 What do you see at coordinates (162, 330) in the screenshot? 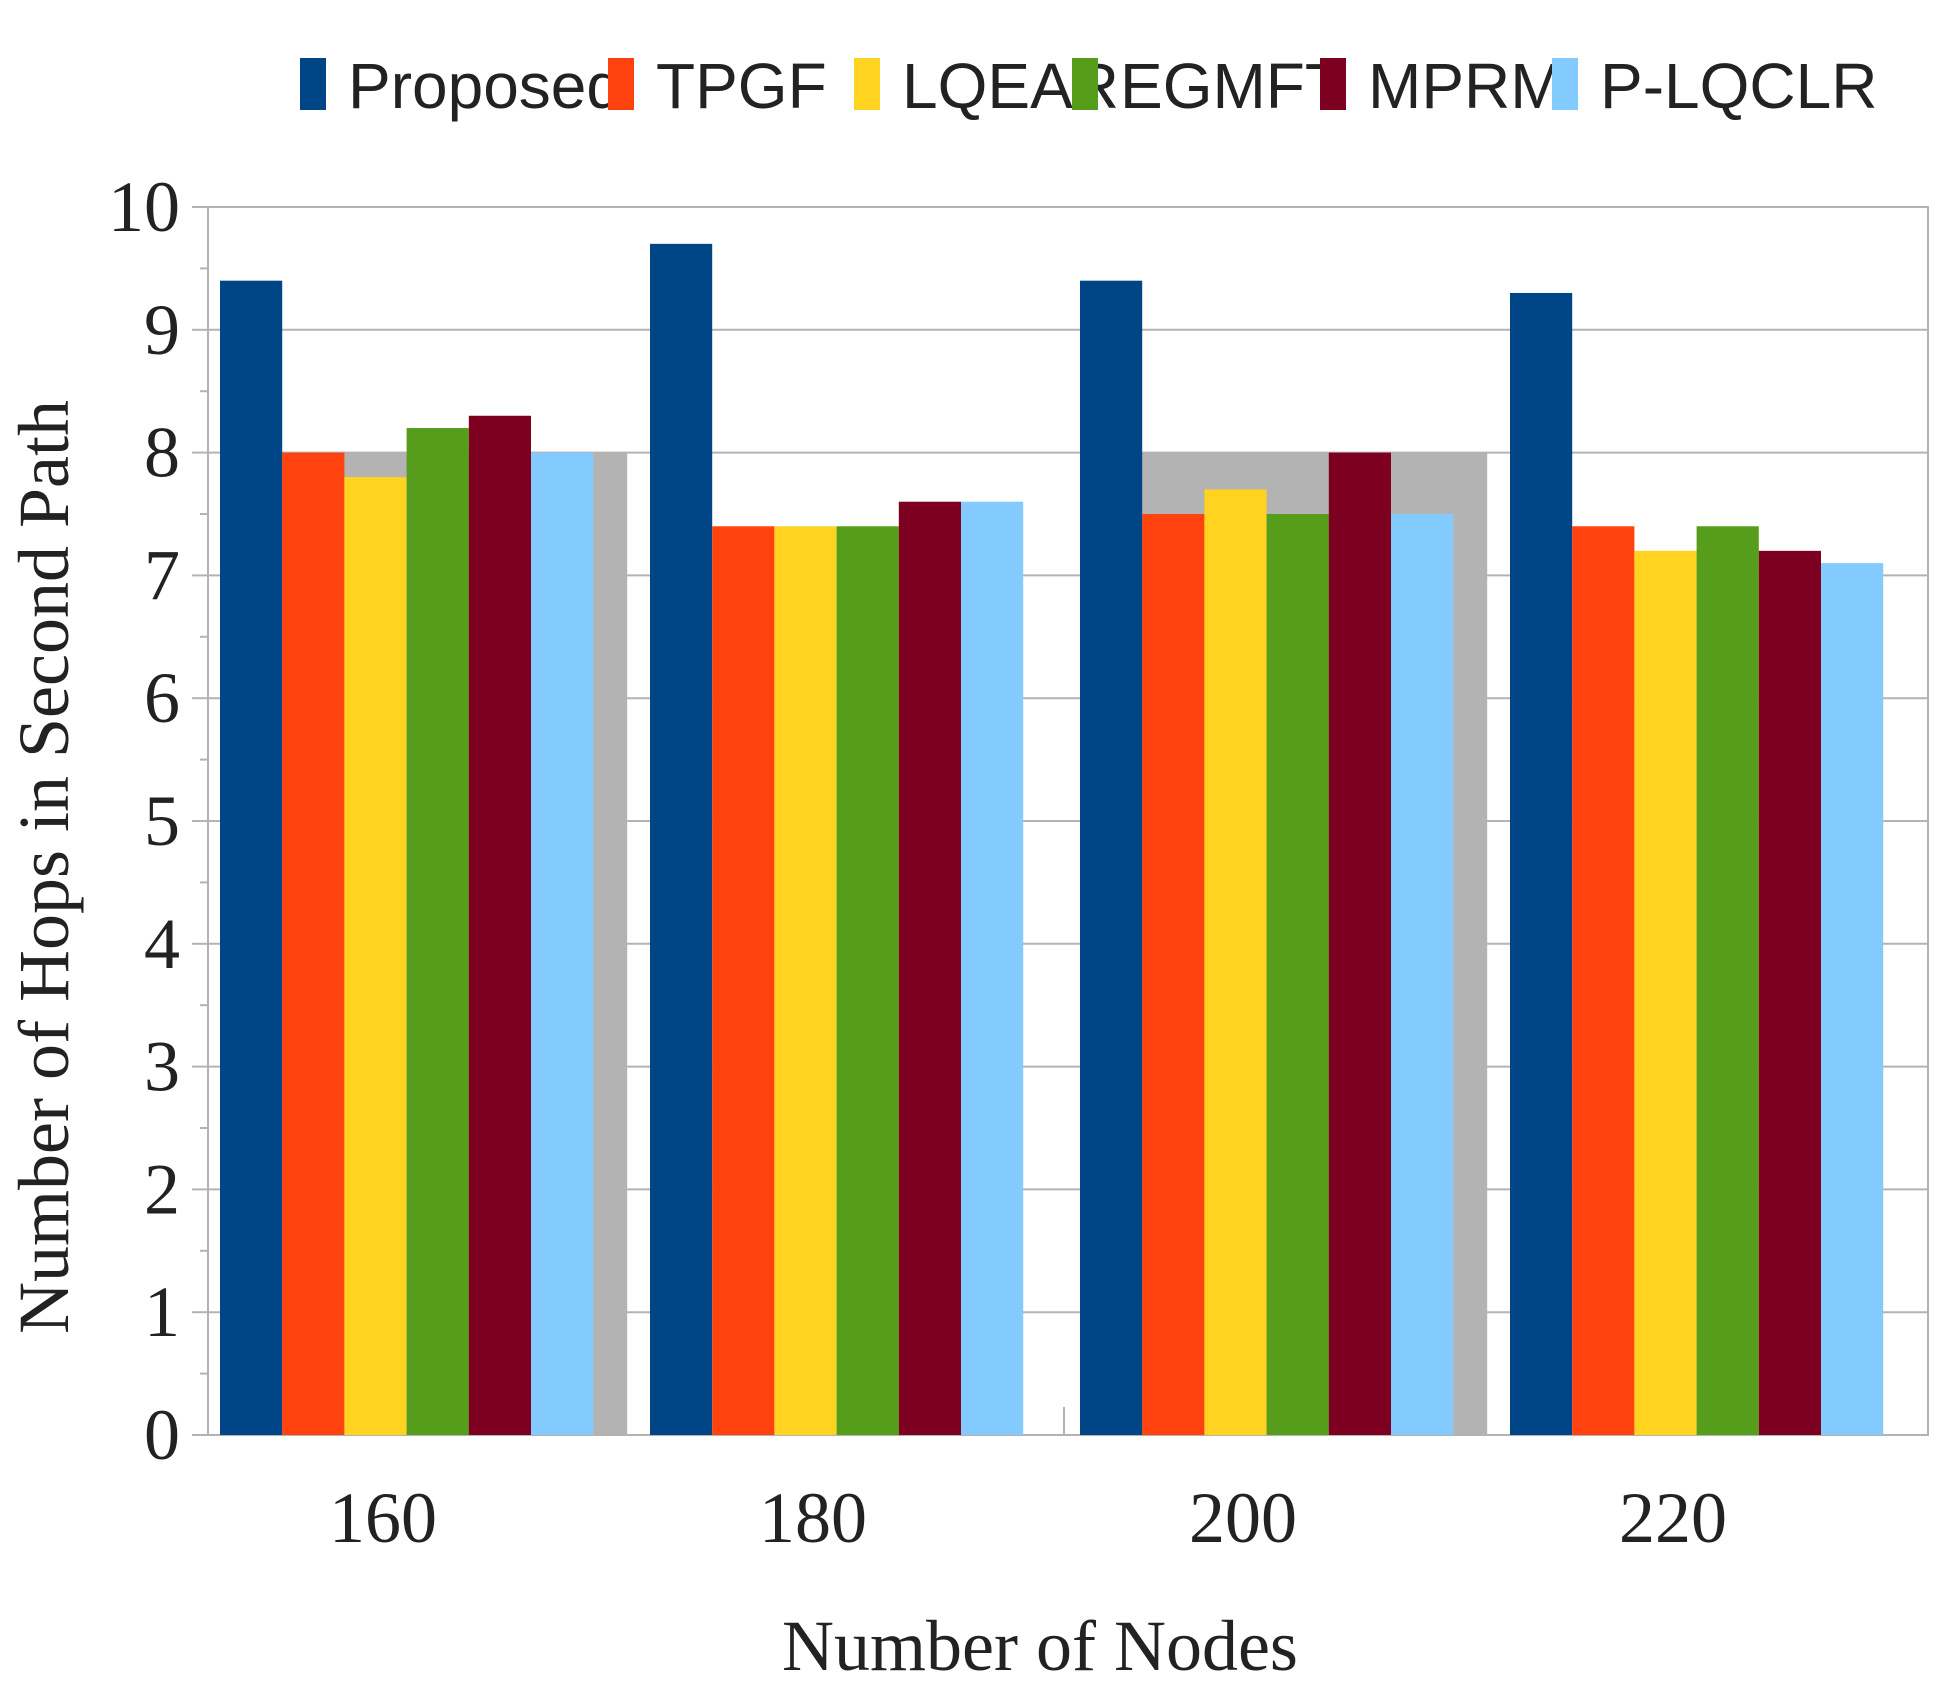
I see `y-tick-label: 9` at bounding box center [162, 330].